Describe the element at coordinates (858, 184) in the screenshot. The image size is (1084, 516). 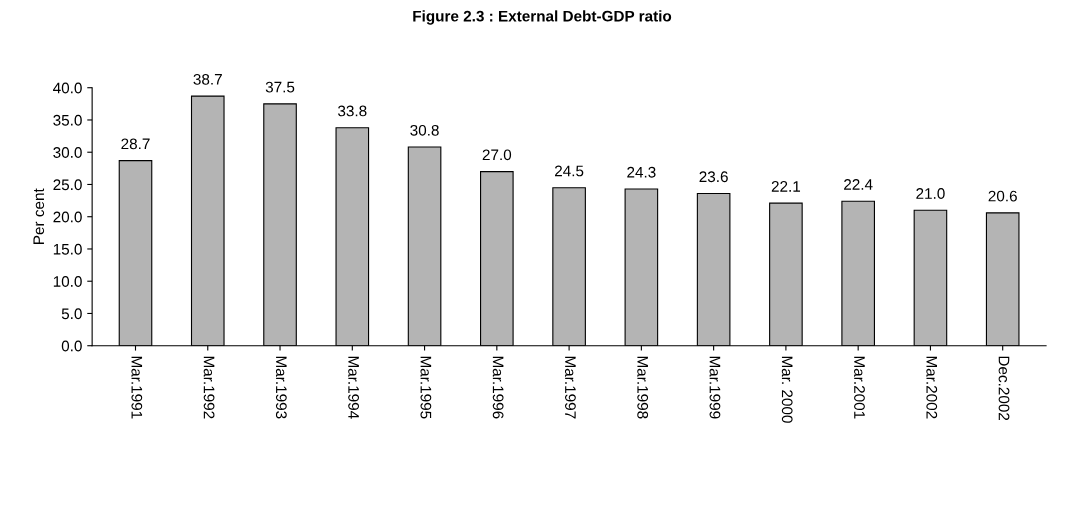
I see `data-label: 22.4` at that location.